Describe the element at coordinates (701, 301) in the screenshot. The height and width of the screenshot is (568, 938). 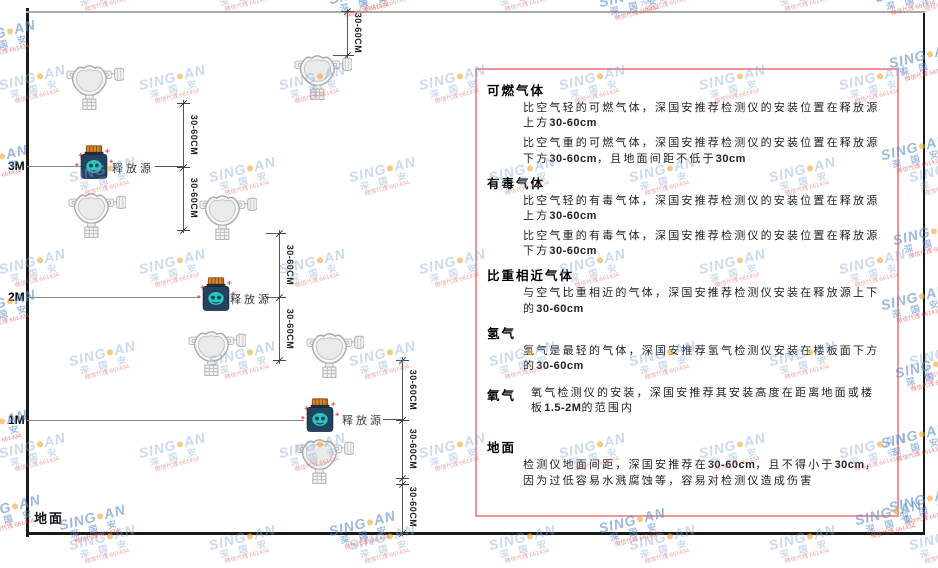
I see `paragraph-text: 与空气比重相近的气体，深国安推荐检测仪安装在释放源上下的` at that location.